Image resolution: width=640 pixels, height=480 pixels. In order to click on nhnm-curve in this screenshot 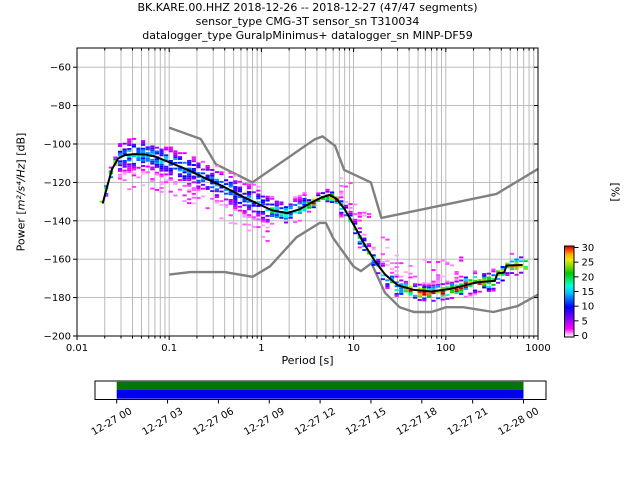, I will do `click(353, 173)`.